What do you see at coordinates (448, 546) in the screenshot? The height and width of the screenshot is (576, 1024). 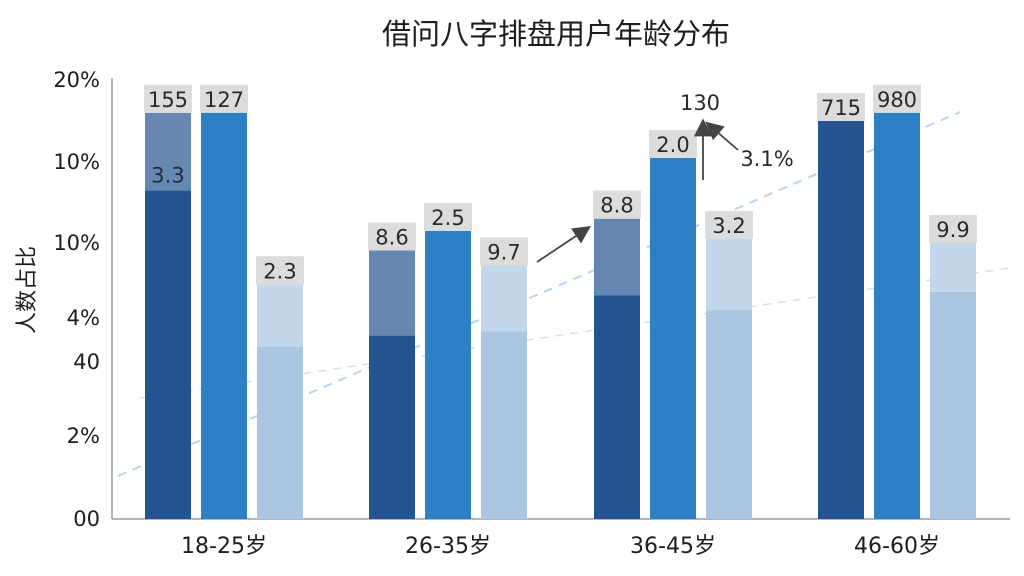 I see `x-tick-label: 26-35岁` at bounding box center [448, 546].